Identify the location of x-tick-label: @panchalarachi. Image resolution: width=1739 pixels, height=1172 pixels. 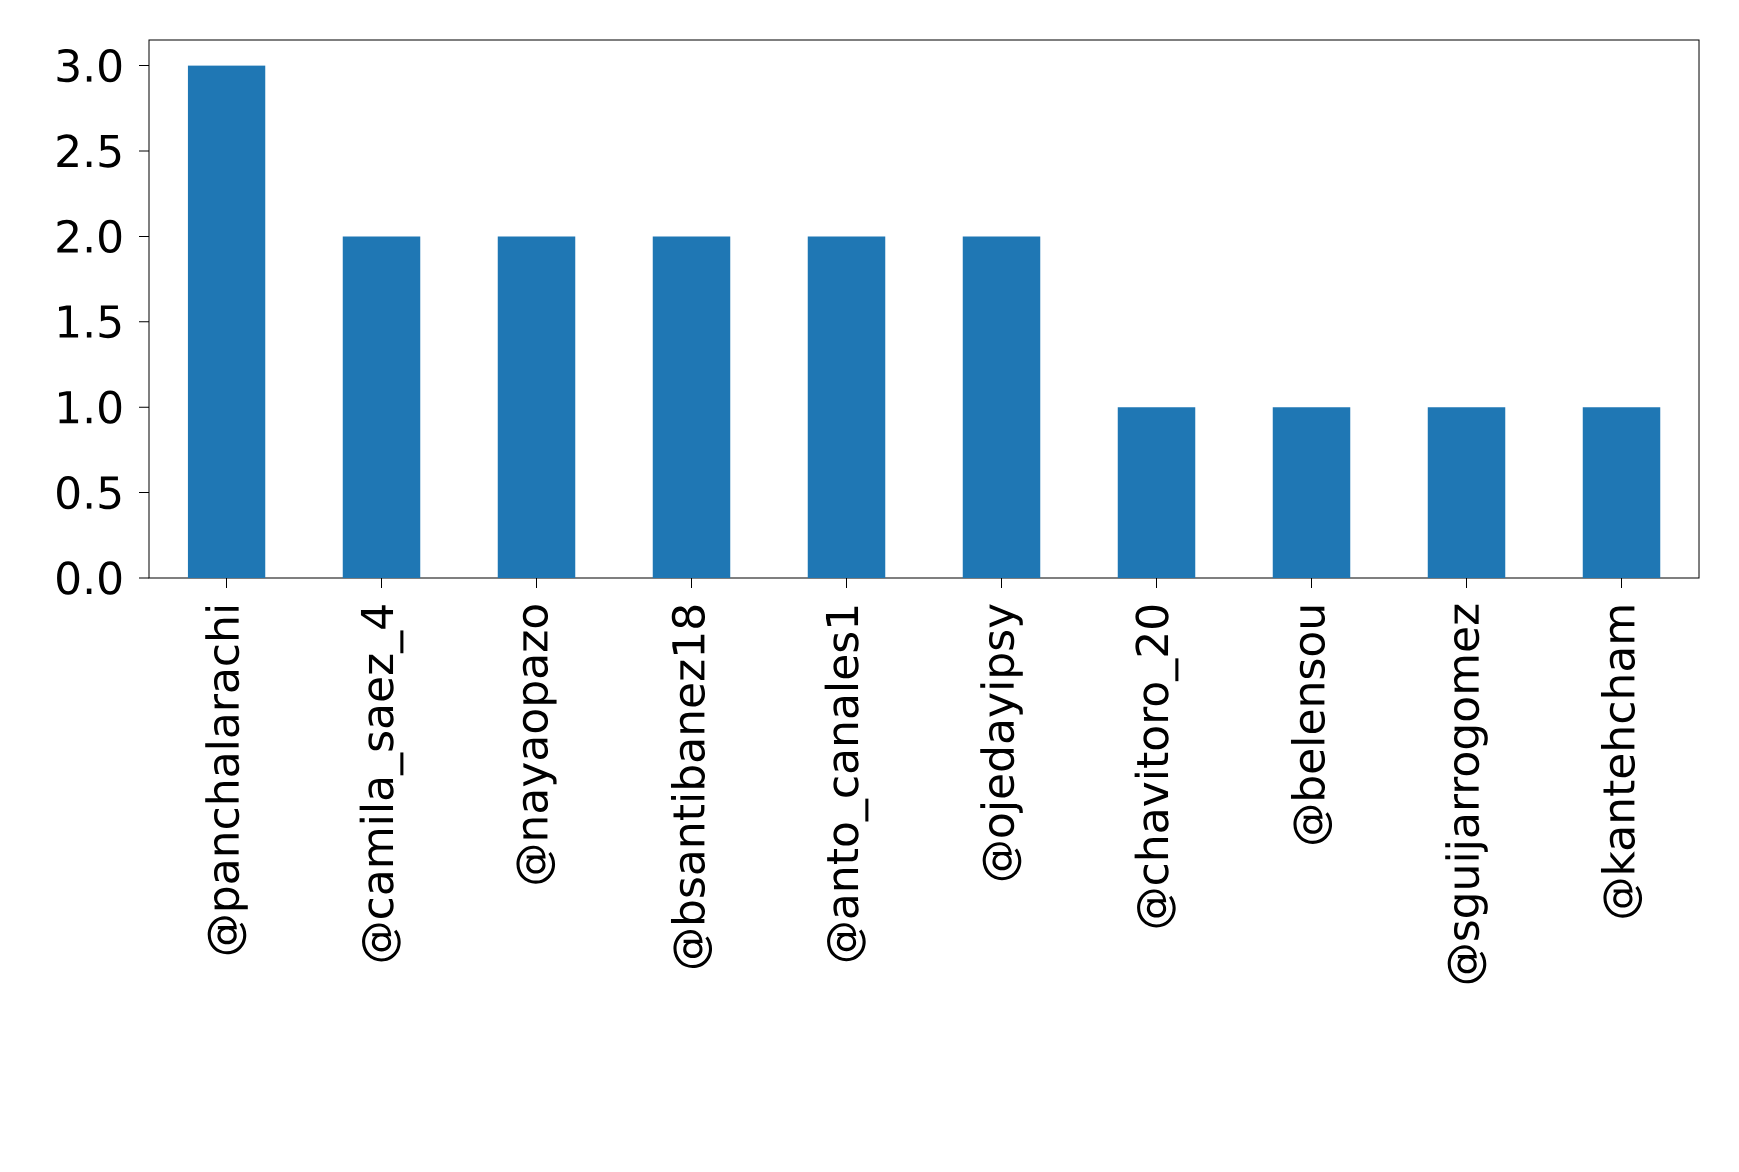
(226, 780).